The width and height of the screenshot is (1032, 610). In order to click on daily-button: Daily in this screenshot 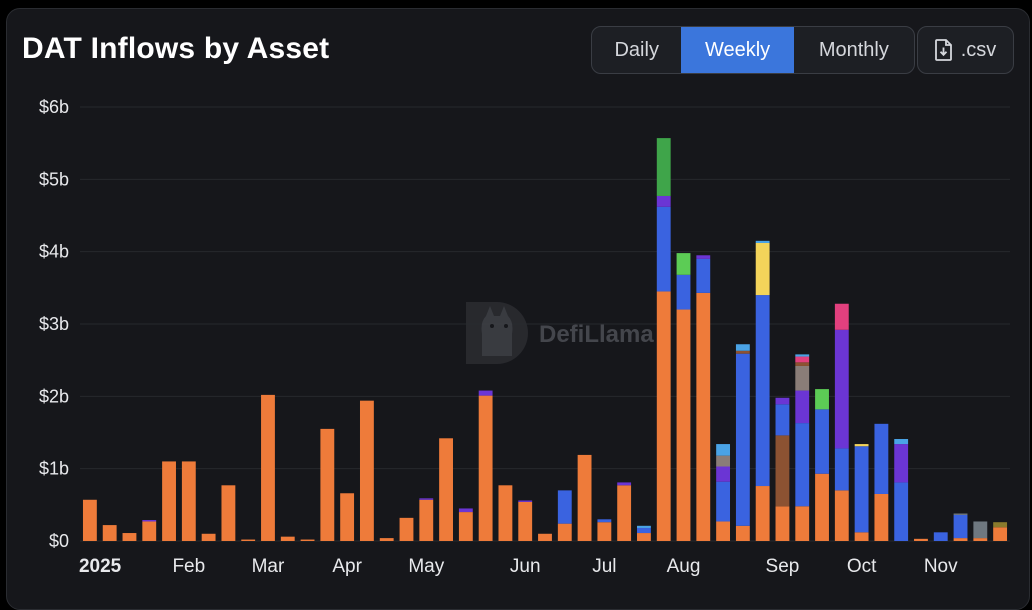, I will do `click(636, 50)`.